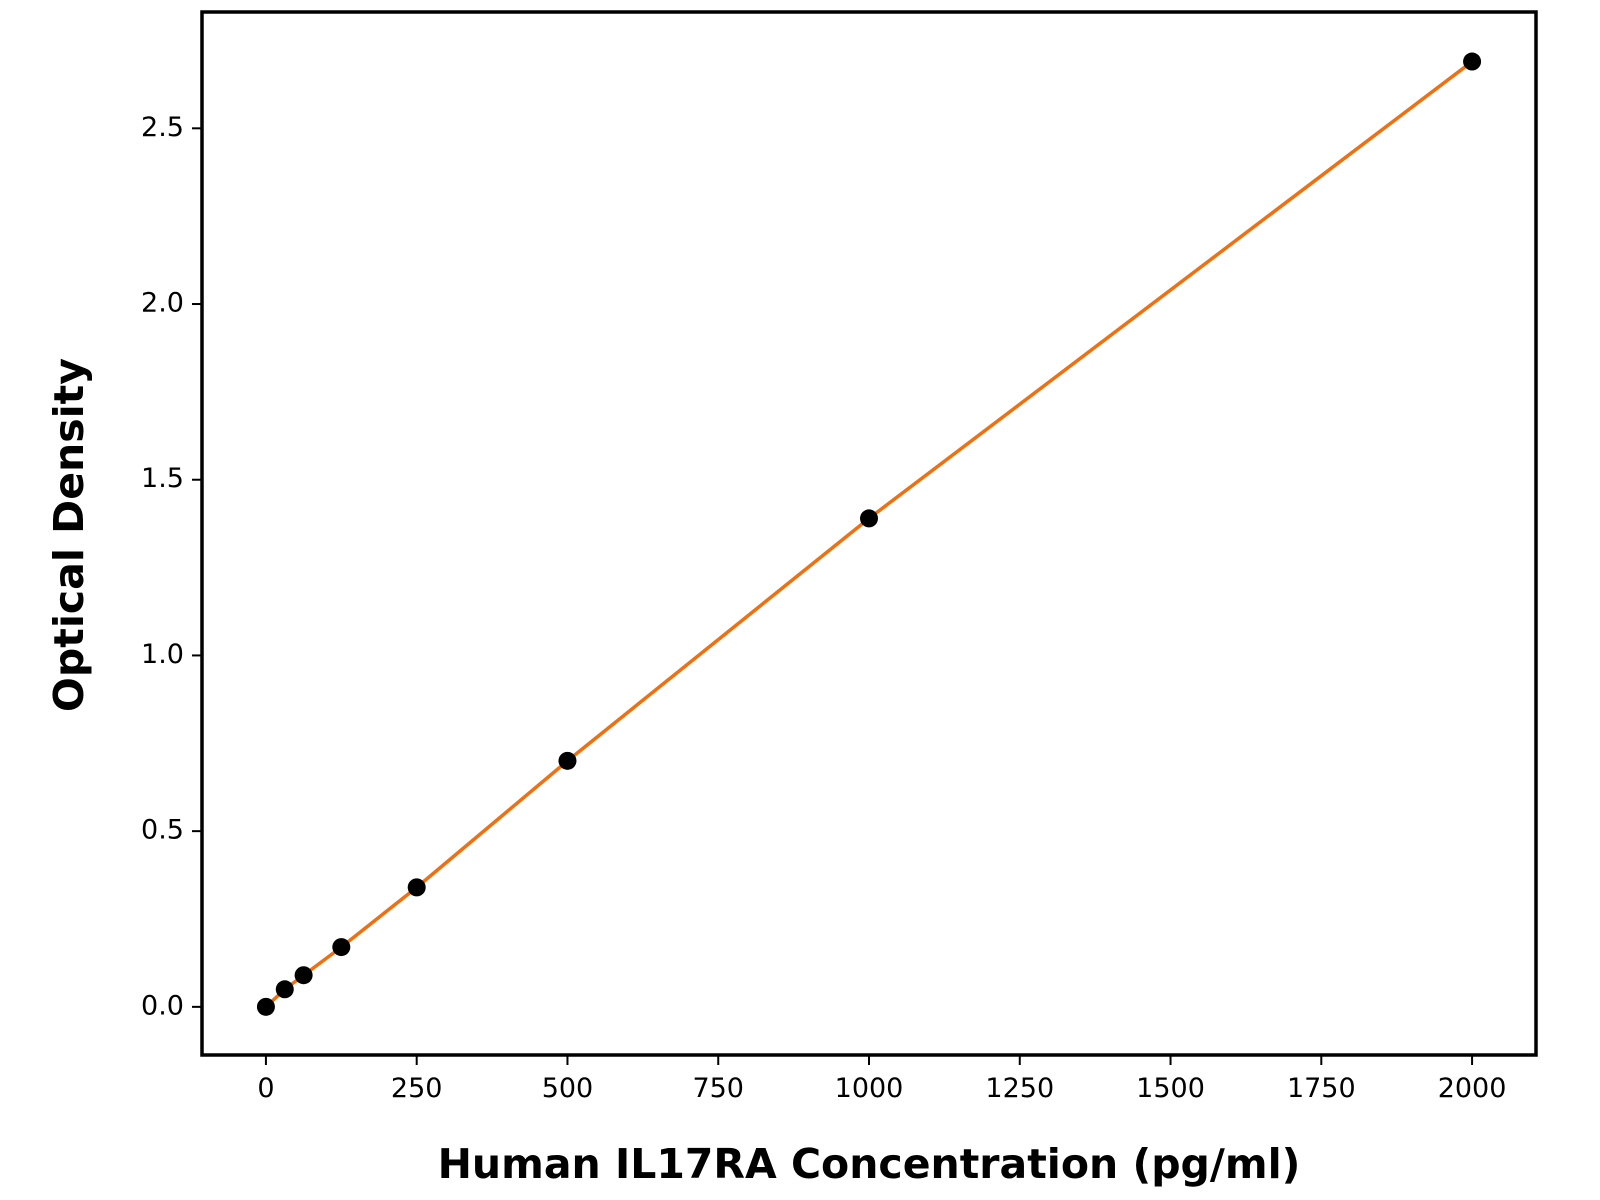 The height and width of the screenshot is (1200, 1600). Describe the element at coordinates (162, 478) in the screenshot. I see `y-tick-label: 1.5` at that location.